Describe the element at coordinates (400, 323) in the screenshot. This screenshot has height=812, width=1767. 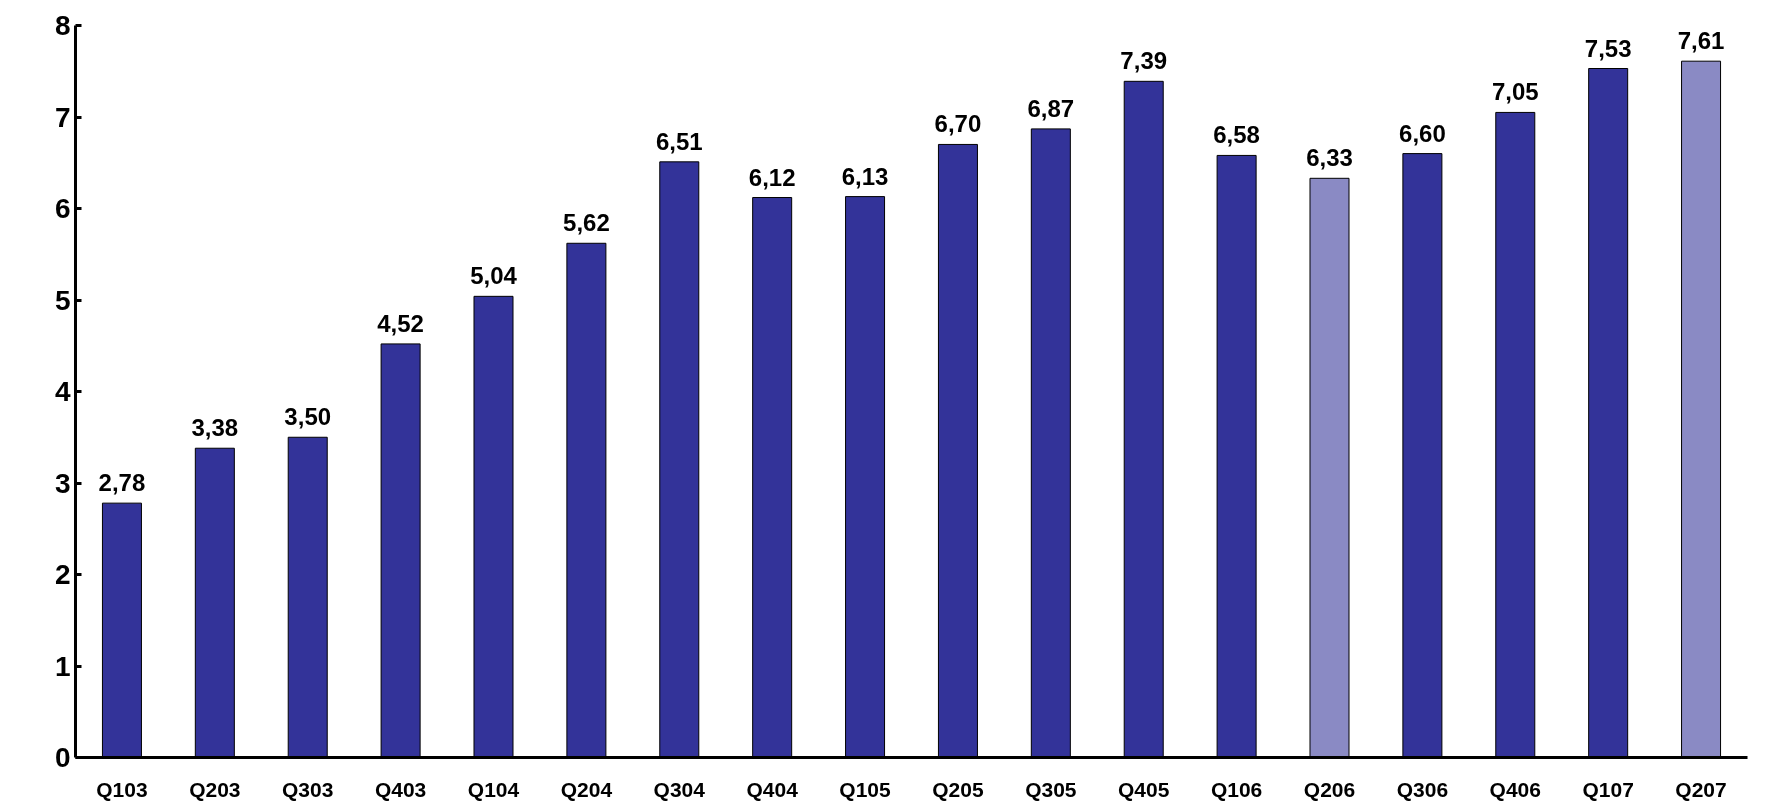
I see `data-label: 4,52` at that location.